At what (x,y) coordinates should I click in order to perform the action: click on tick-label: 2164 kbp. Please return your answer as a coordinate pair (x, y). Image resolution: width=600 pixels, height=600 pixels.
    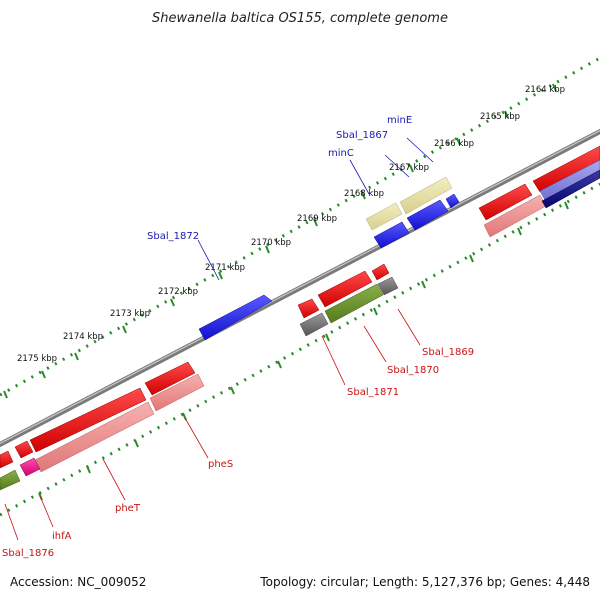
    Looking at the image, I should click on (545, 90).